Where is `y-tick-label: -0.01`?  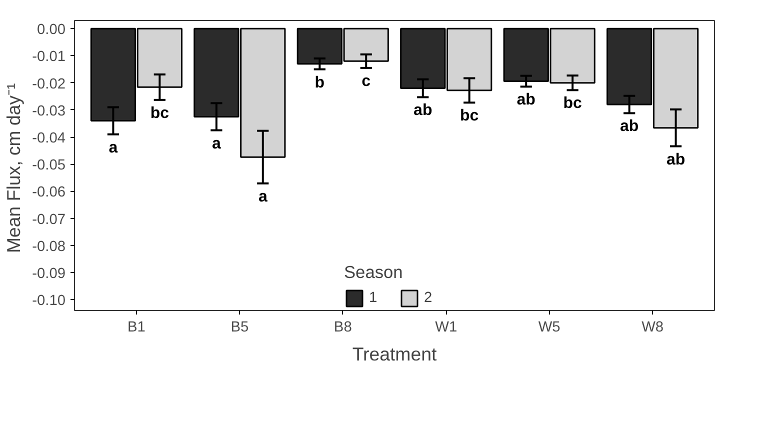 y-tick-label: -0.01 is located at coordinates (49, 57).